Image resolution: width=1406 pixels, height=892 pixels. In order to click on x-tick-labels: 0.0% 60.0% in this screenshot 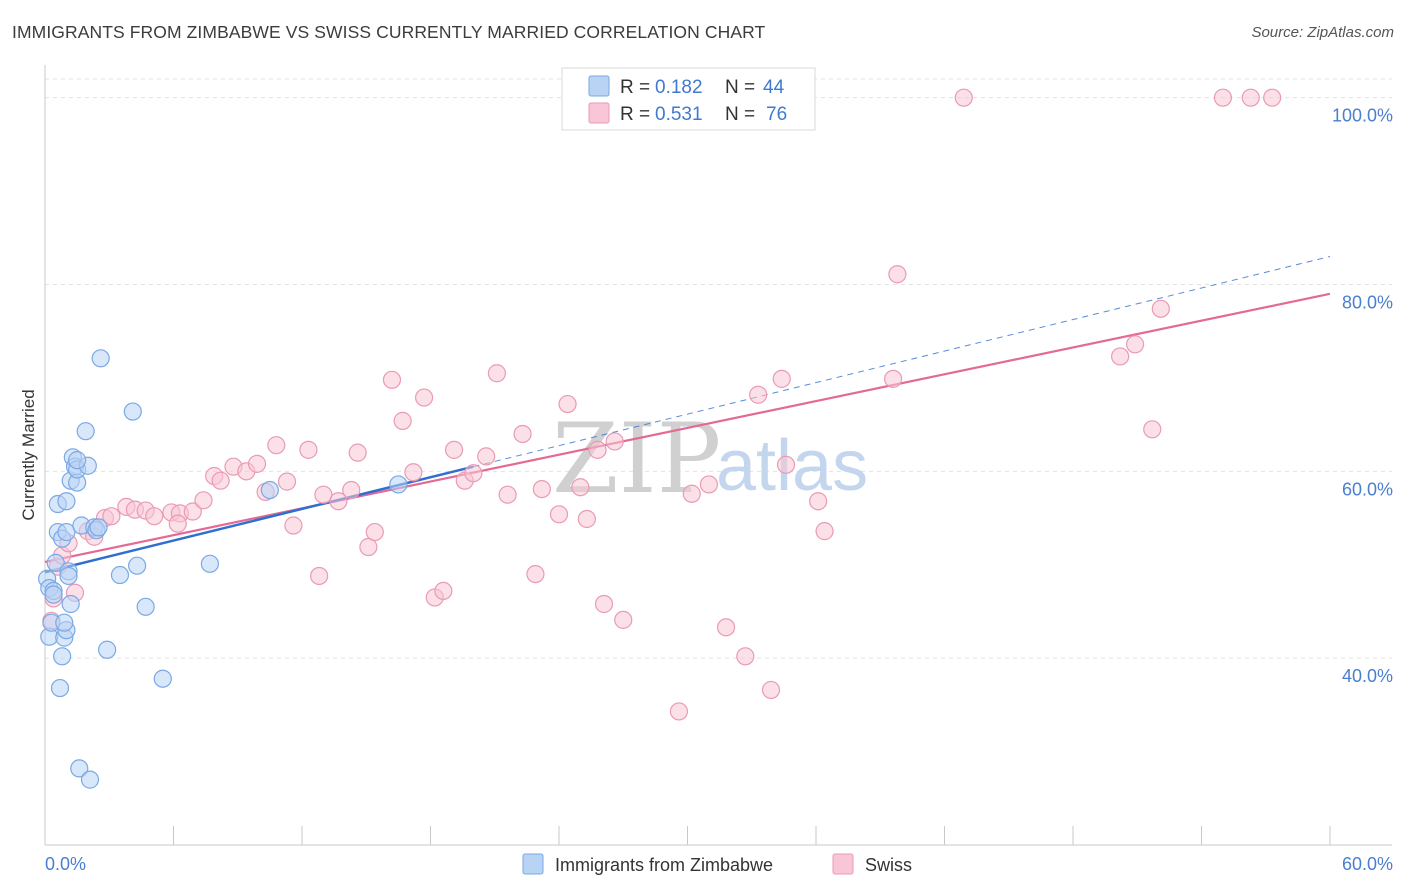, I will do `click(719, 864)`.